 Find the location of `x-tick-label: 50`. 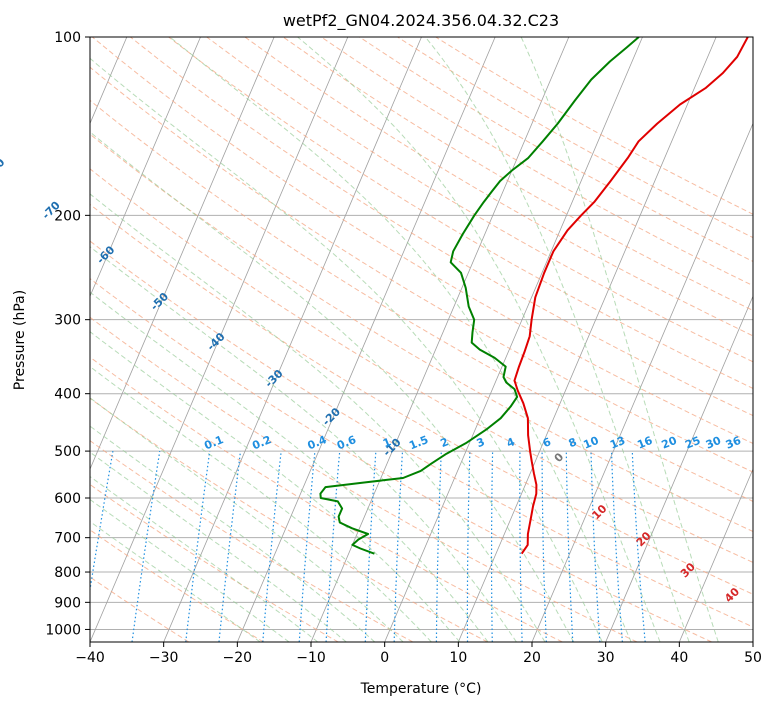

x-tick-label: 50 is located at coordinates (753, 658).